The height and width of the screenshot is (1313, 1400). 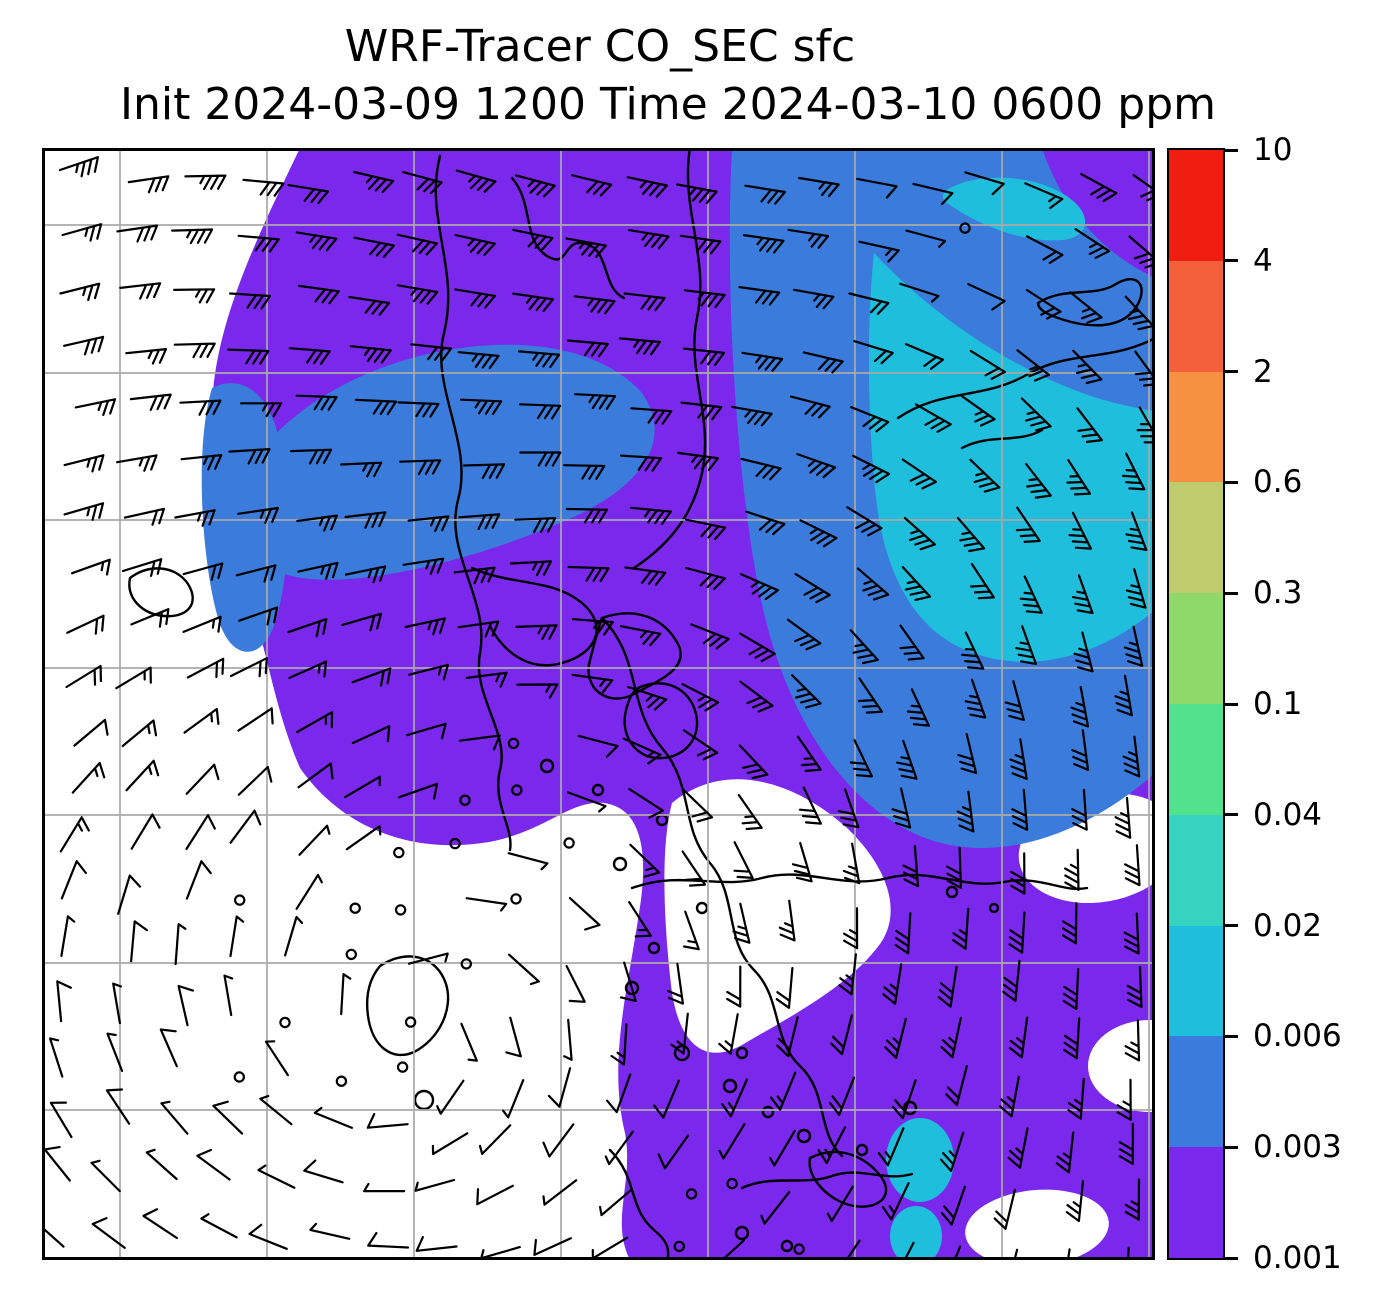 I want to click on colorbar-tick-label: 0.04, so click(x=1288, y=814).